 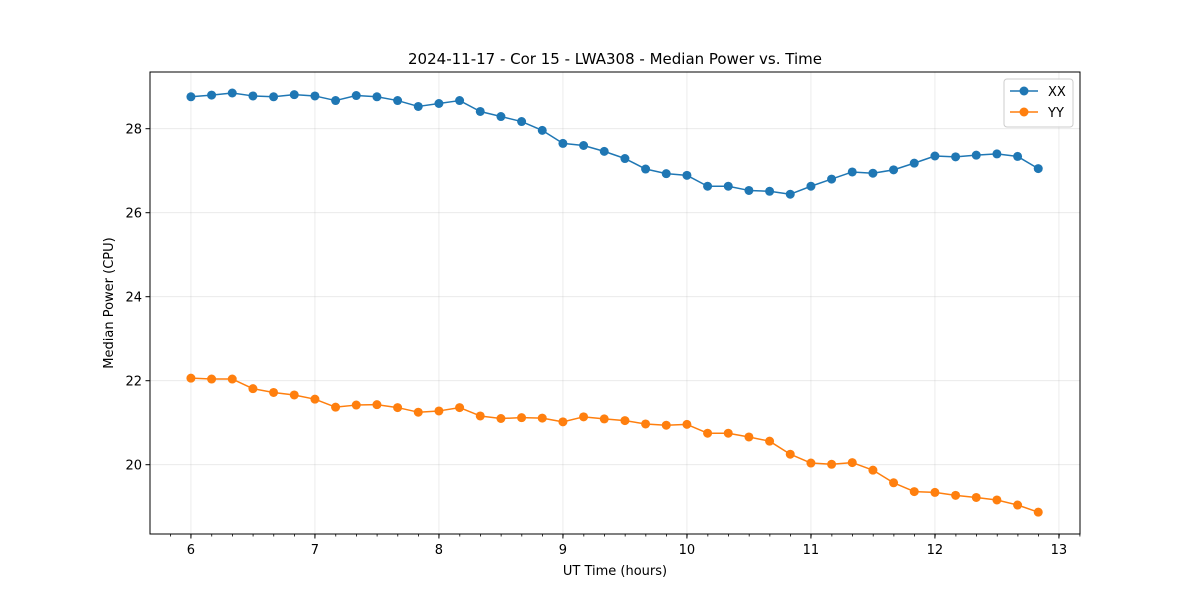 What do you see at coordinates (1024, 91) in the screenshot?
I see `legend-xx-marker` at bounding box center [1024, 91].